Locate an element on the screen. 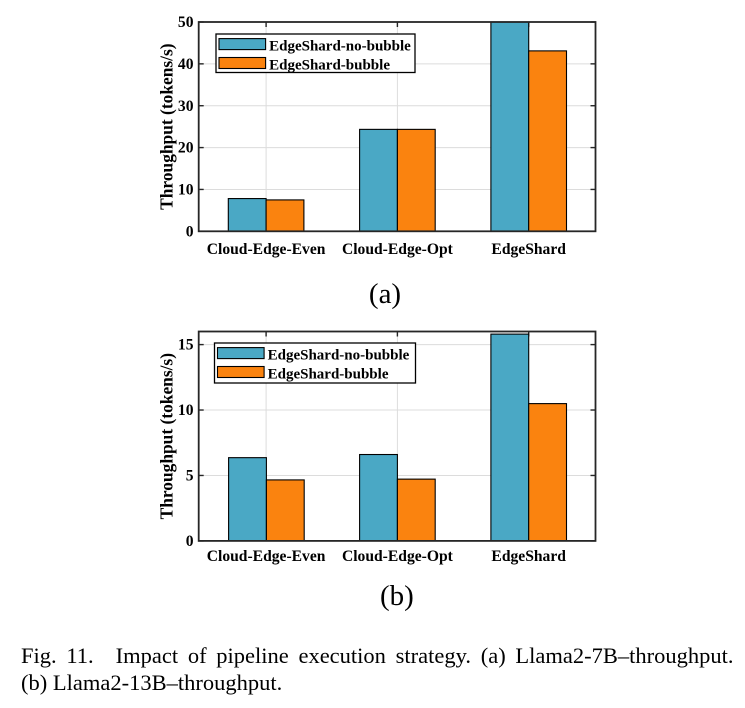  svg-text: 40 is located at coordinates (186, 64).